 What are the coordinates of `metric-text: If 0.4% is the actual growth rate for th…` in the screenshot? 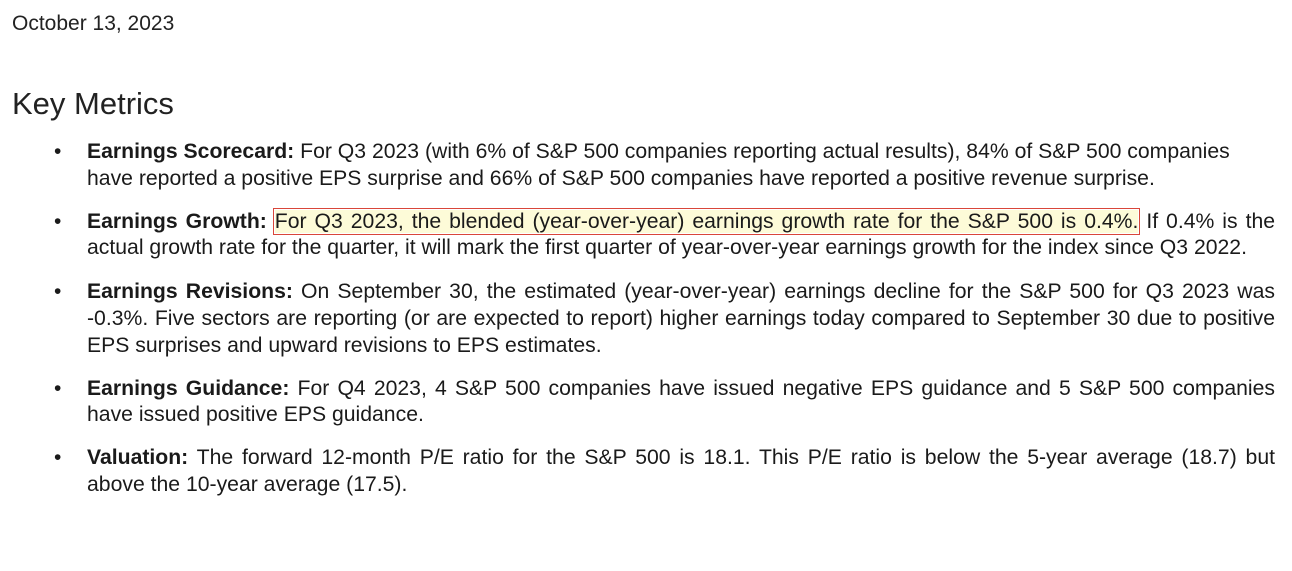 It's located at (681, 234).